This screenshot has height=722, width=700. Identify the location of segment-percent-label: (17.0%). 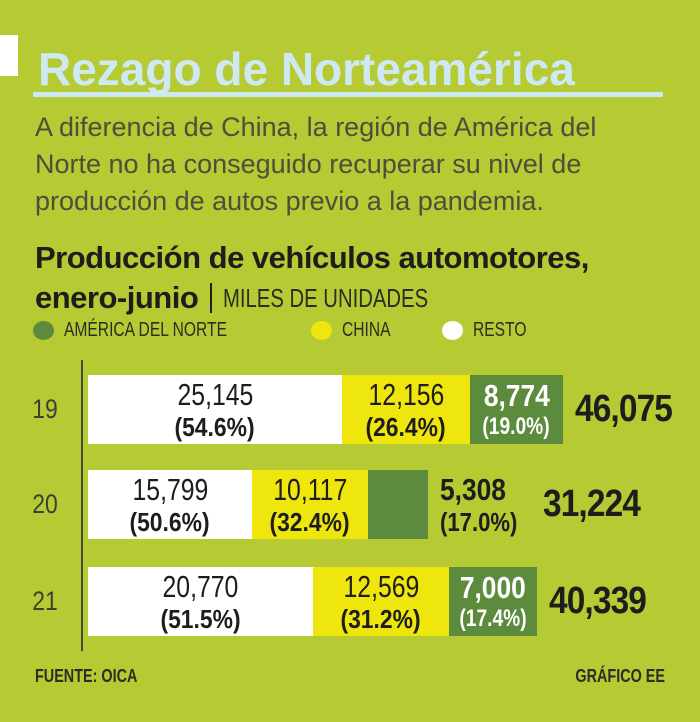
(479, 522).